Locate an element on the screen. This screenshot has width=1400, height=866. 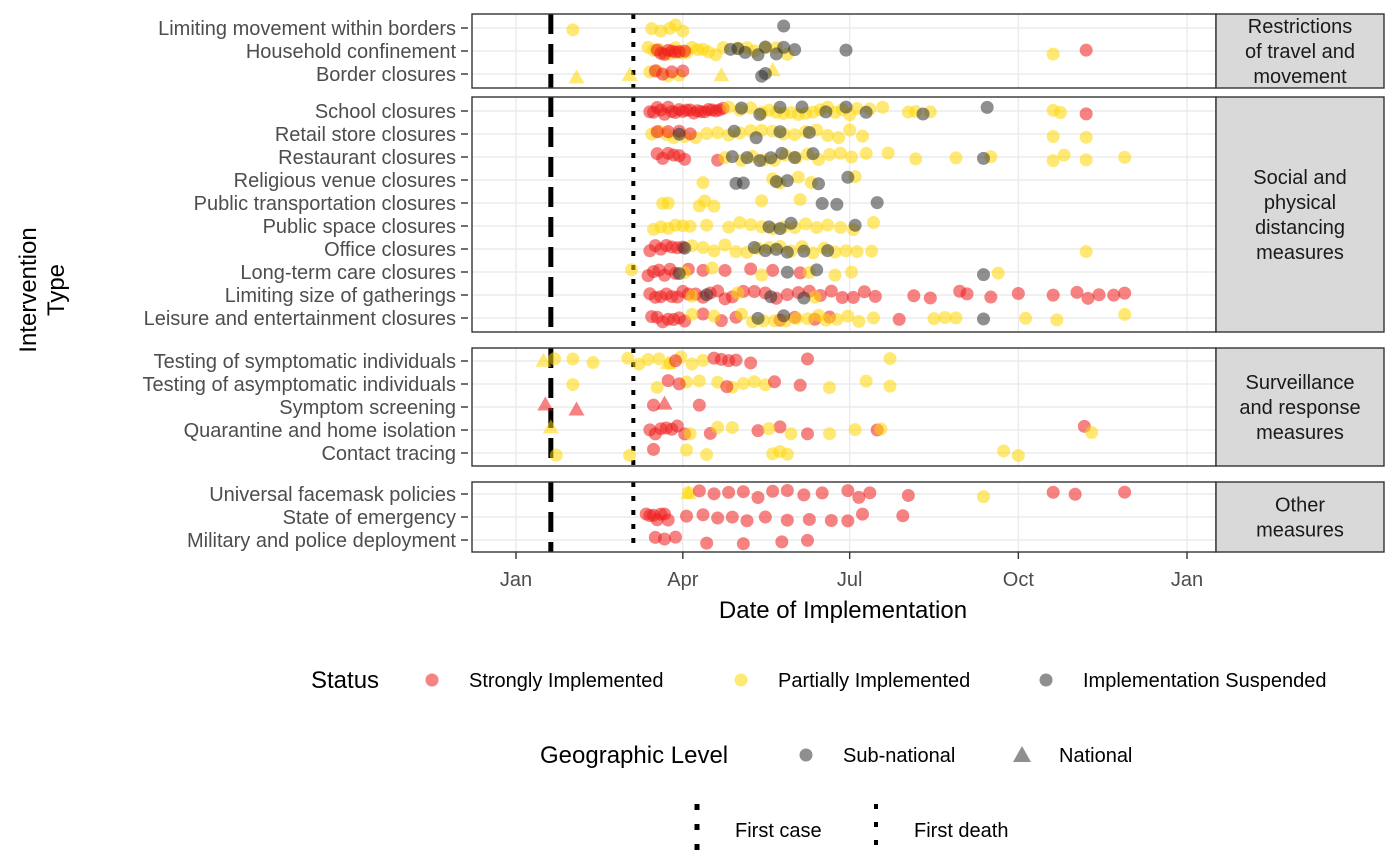
facet-strip-label-line: measures is located at coordinates (1300, 531).